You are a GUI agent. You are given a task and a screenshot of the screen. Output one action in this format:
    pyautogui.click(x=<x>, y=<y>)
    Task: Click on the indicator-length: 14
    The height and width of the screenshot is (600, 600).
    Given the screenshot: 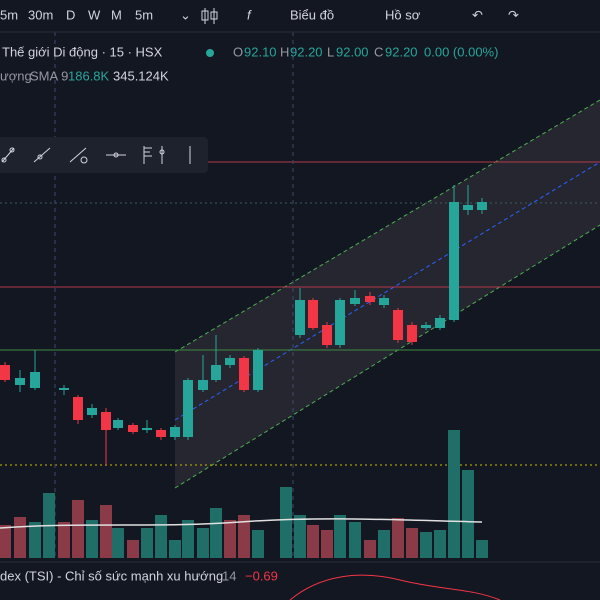 What is the action you would take?
    pyautogui.click(x=229, y=575)
    